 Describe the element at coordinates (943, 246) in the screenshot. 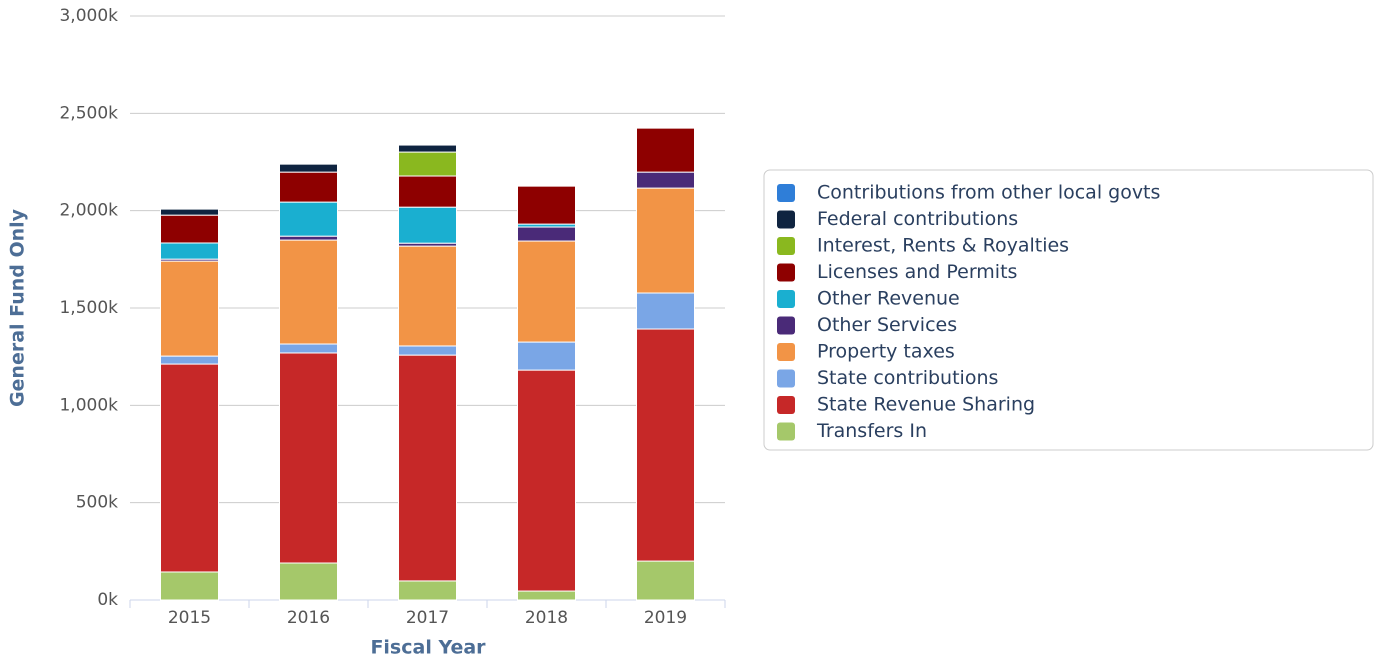

I see `legend-label: Interest, Rents & Royalties` at that location.